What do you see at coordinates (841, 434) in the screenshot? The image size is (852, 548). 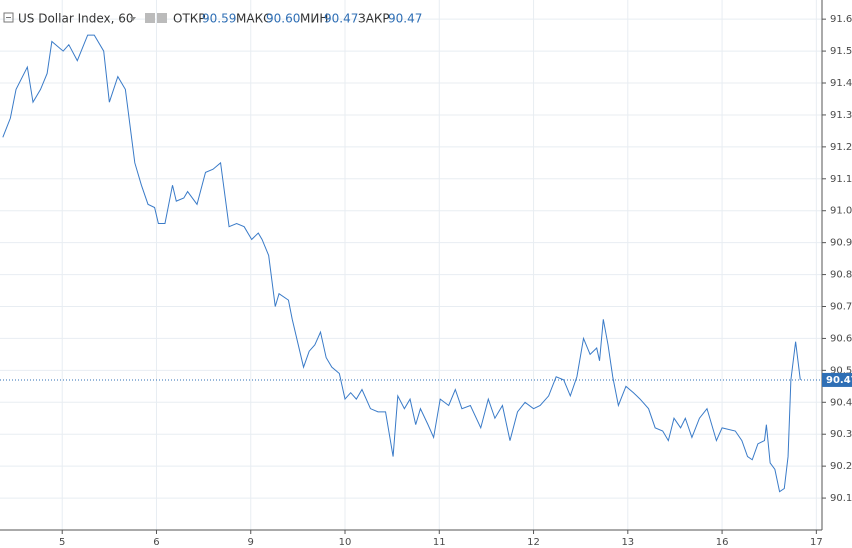 I see `y-tick-label: 90.30` at bounding box center [841, 434].